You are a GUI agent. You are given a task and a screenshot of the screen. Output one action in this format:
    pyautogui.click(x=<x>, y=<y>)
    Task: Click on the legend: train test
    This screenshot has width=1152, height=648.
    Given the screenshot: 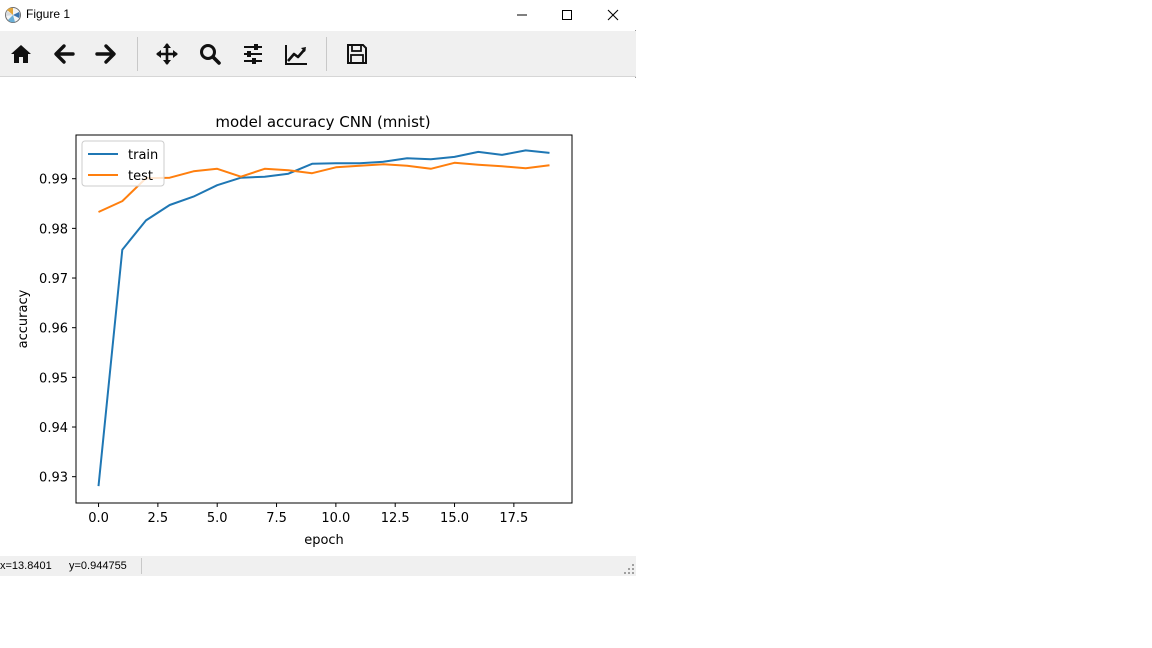 What is the action you would take?
    pyautogui.click(x=123, y=163)
    